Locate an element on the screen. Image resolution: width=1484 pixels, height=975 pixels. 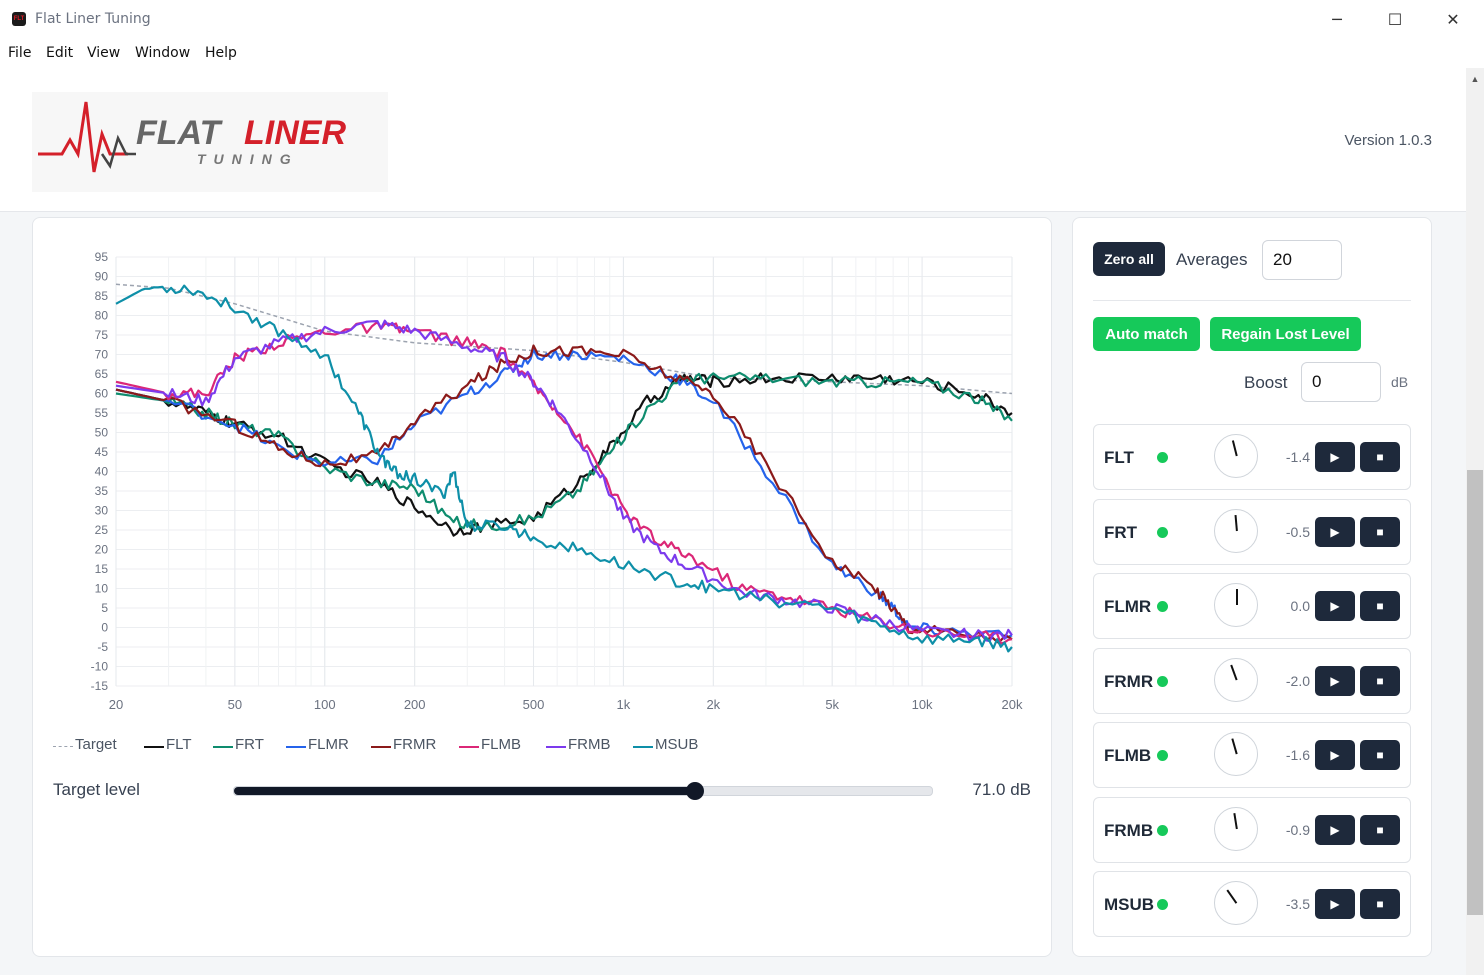
logo-heartbeat-red is located at coordinates (83, 137).